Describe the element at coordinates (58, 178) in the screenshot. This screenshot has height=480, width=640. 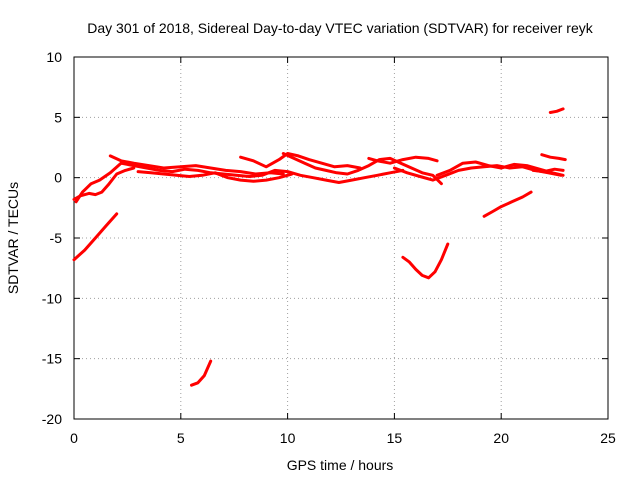
I see `y-tick-label: 0` at that location.